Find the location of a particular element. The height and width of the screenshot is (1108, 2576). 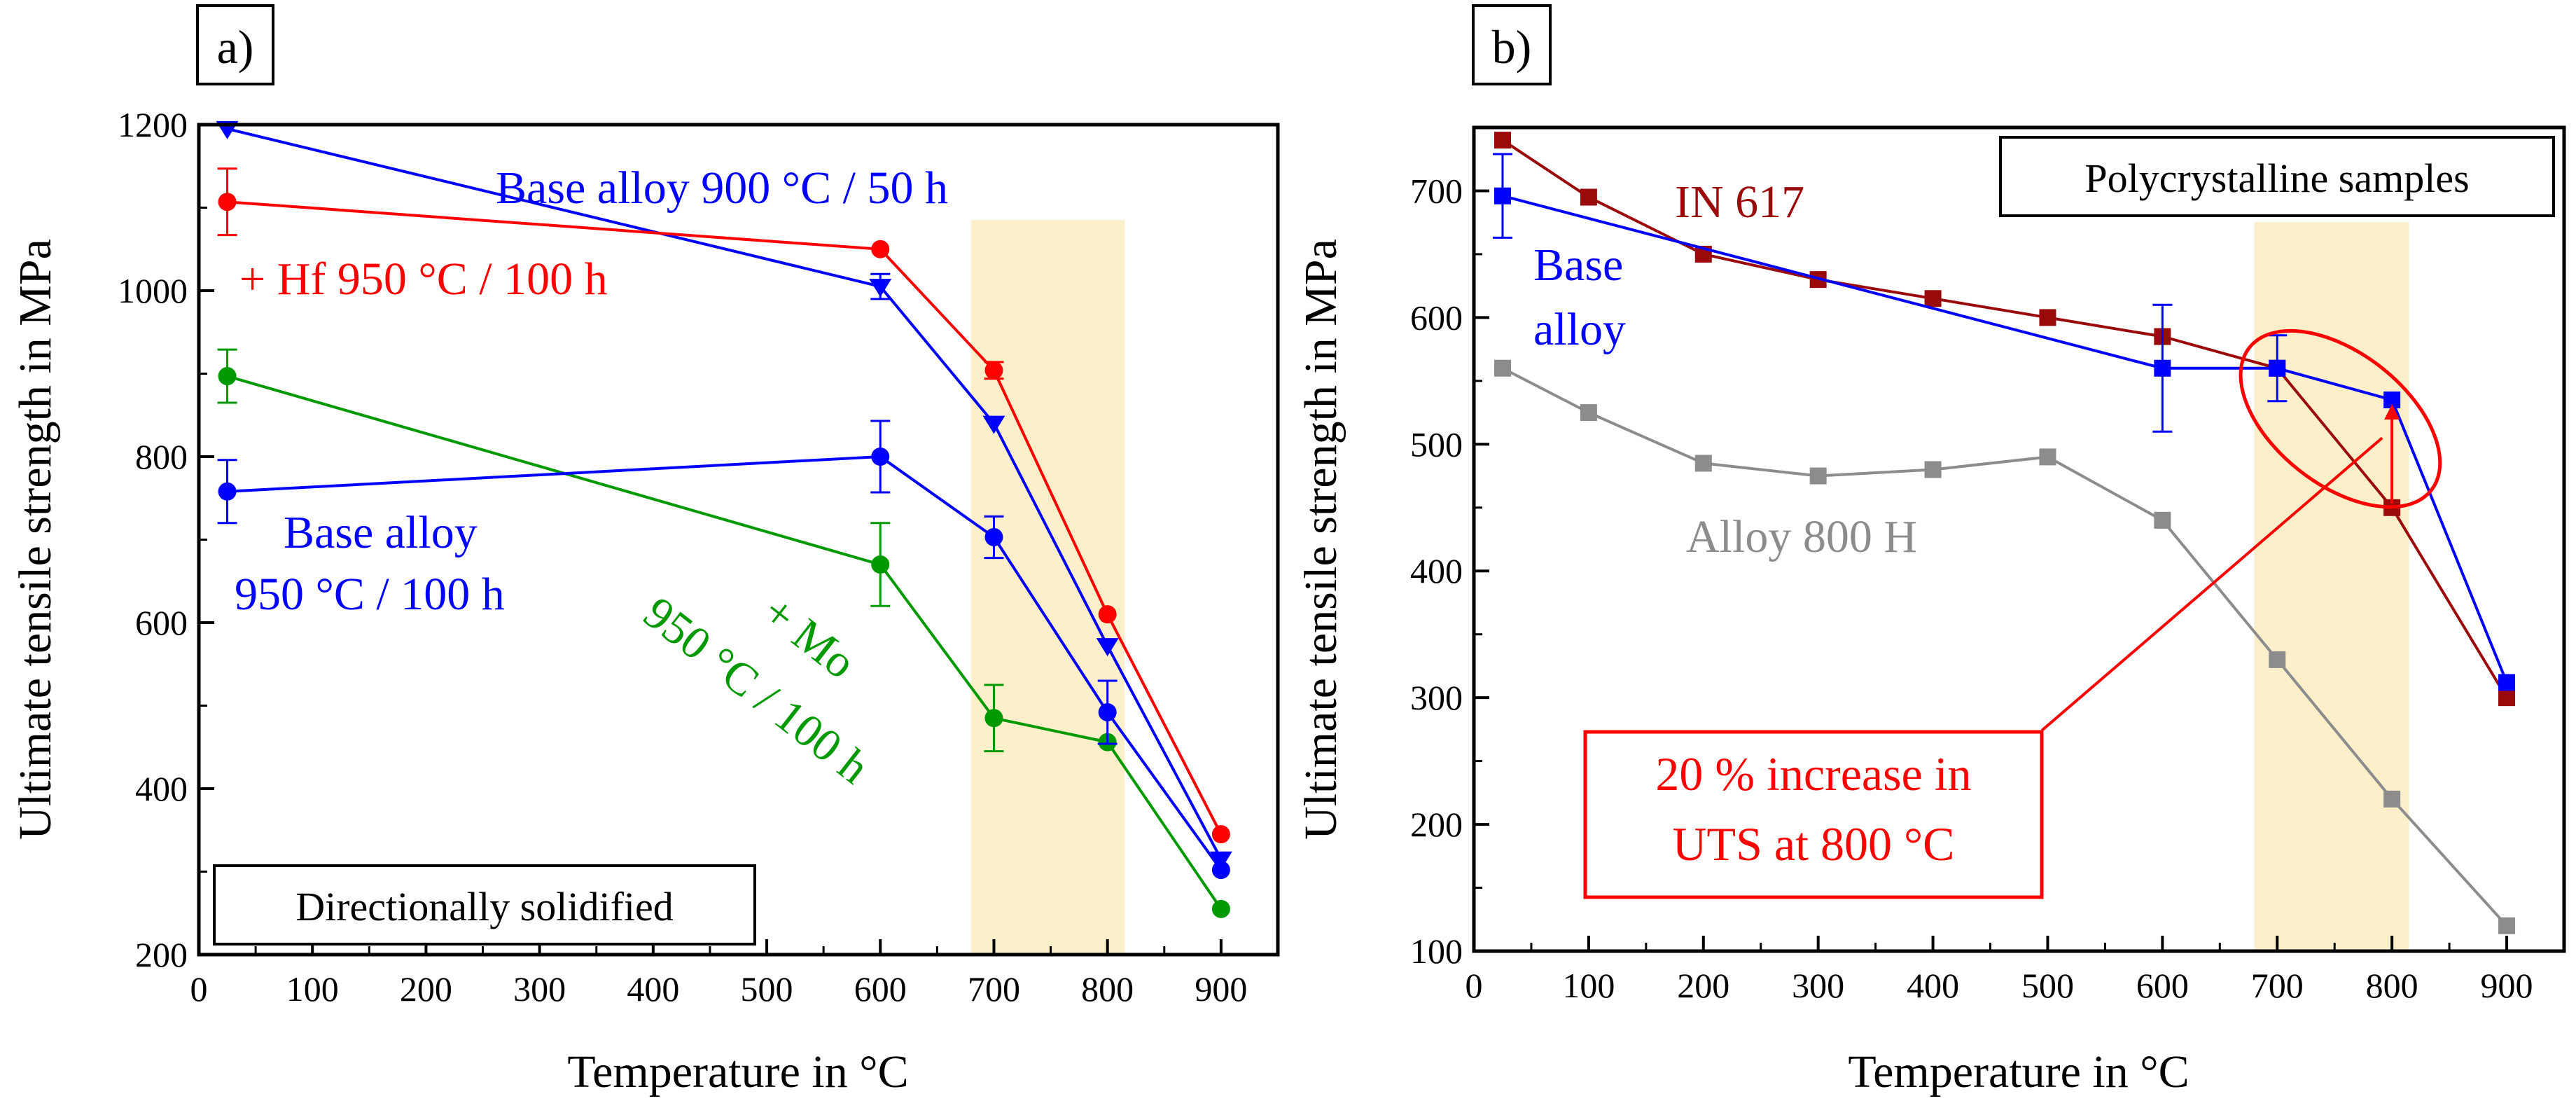

panel-a-highlight-band is located at coordinates (1048, 588).